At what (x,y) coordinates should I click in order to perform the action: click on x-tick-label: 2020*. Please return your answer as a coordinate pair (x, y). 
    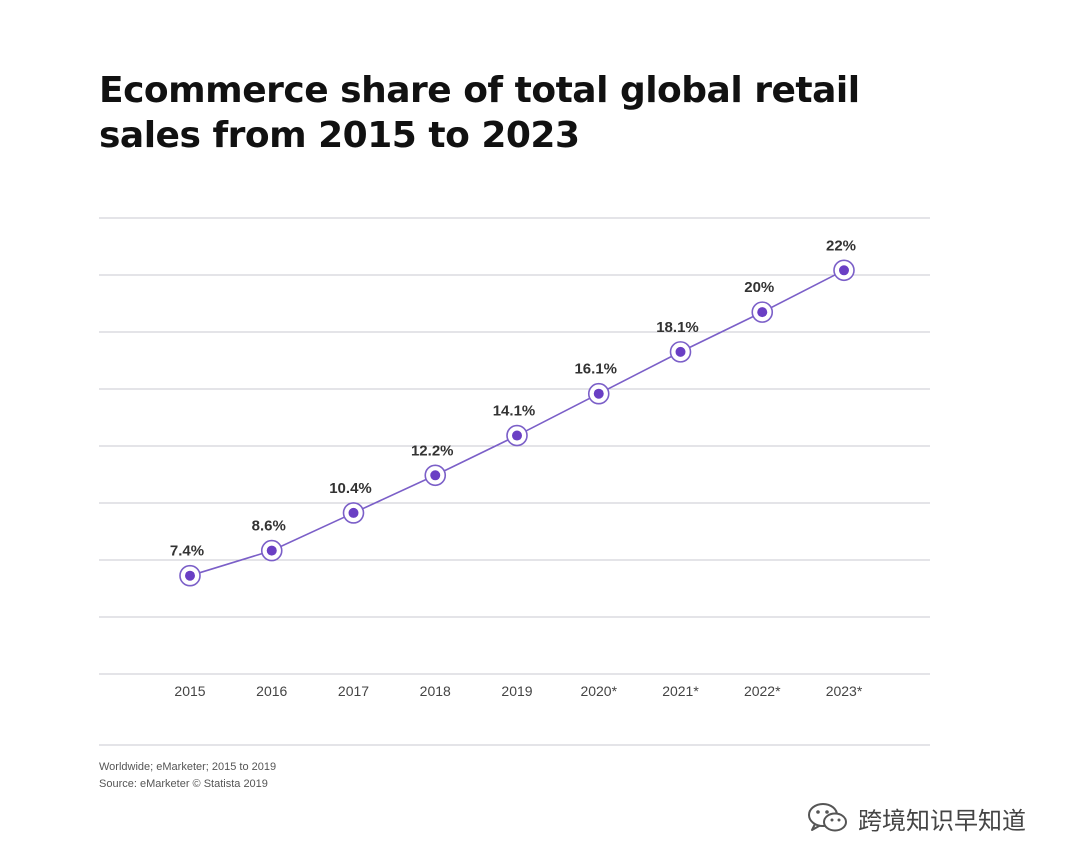
    Looking at the image, I should click on (598, 691).